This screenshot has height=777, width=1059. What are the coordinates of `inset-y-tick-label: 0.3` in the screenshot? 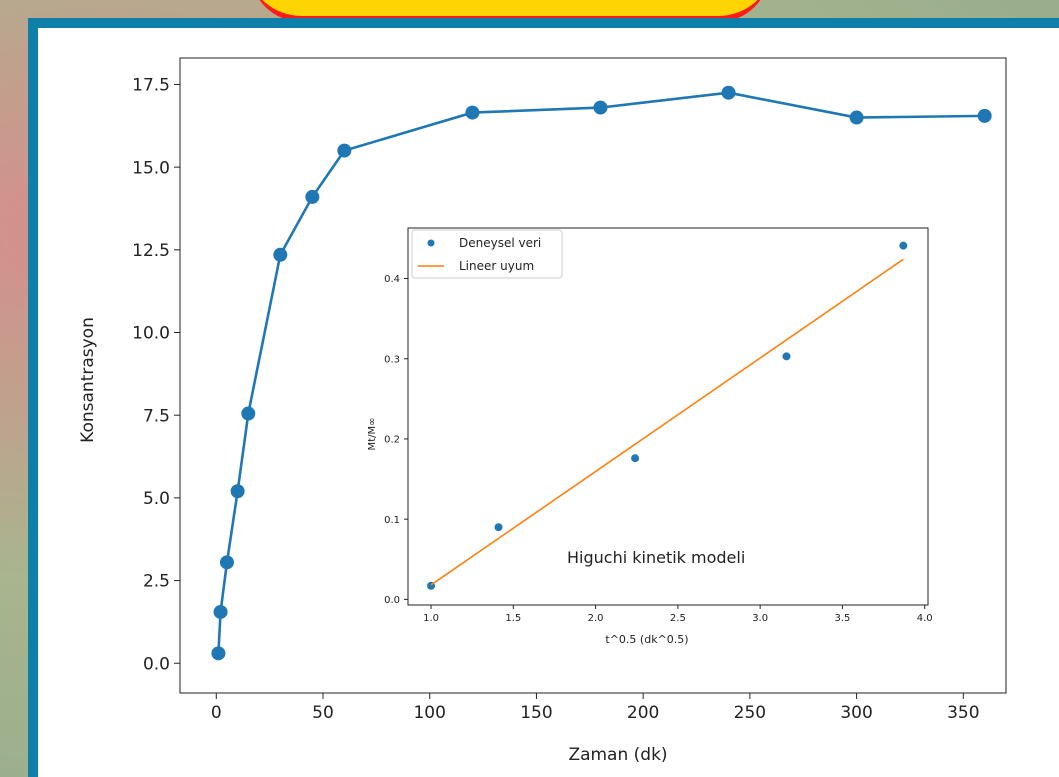 It's located at (392, 359).